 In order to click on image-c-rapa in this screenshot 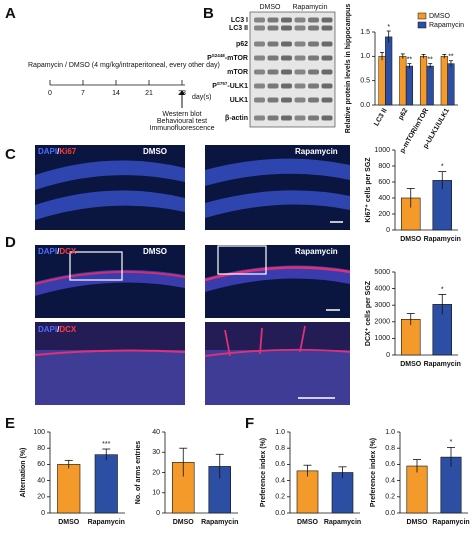, I will do `click(277, 187)`.